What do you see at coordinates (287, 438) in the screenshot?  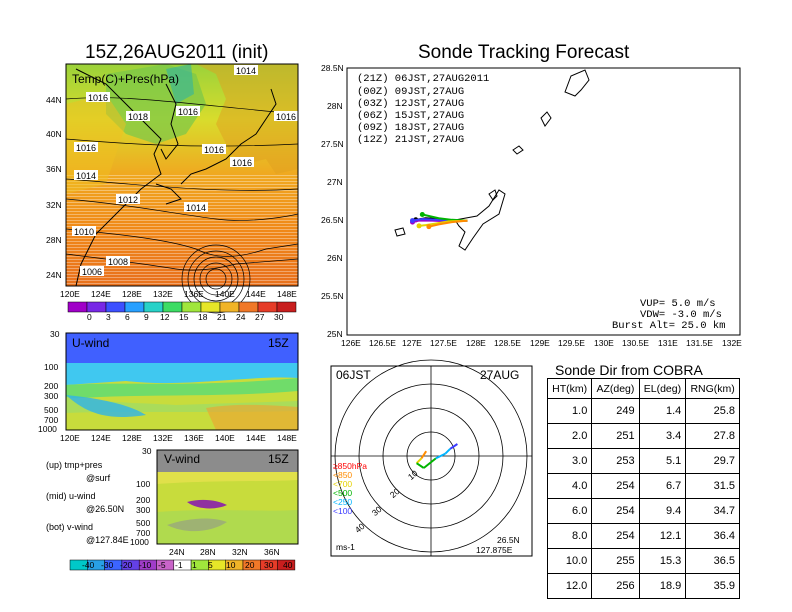 I see `lon-tick: 148E` at bounding box center [287, 438].